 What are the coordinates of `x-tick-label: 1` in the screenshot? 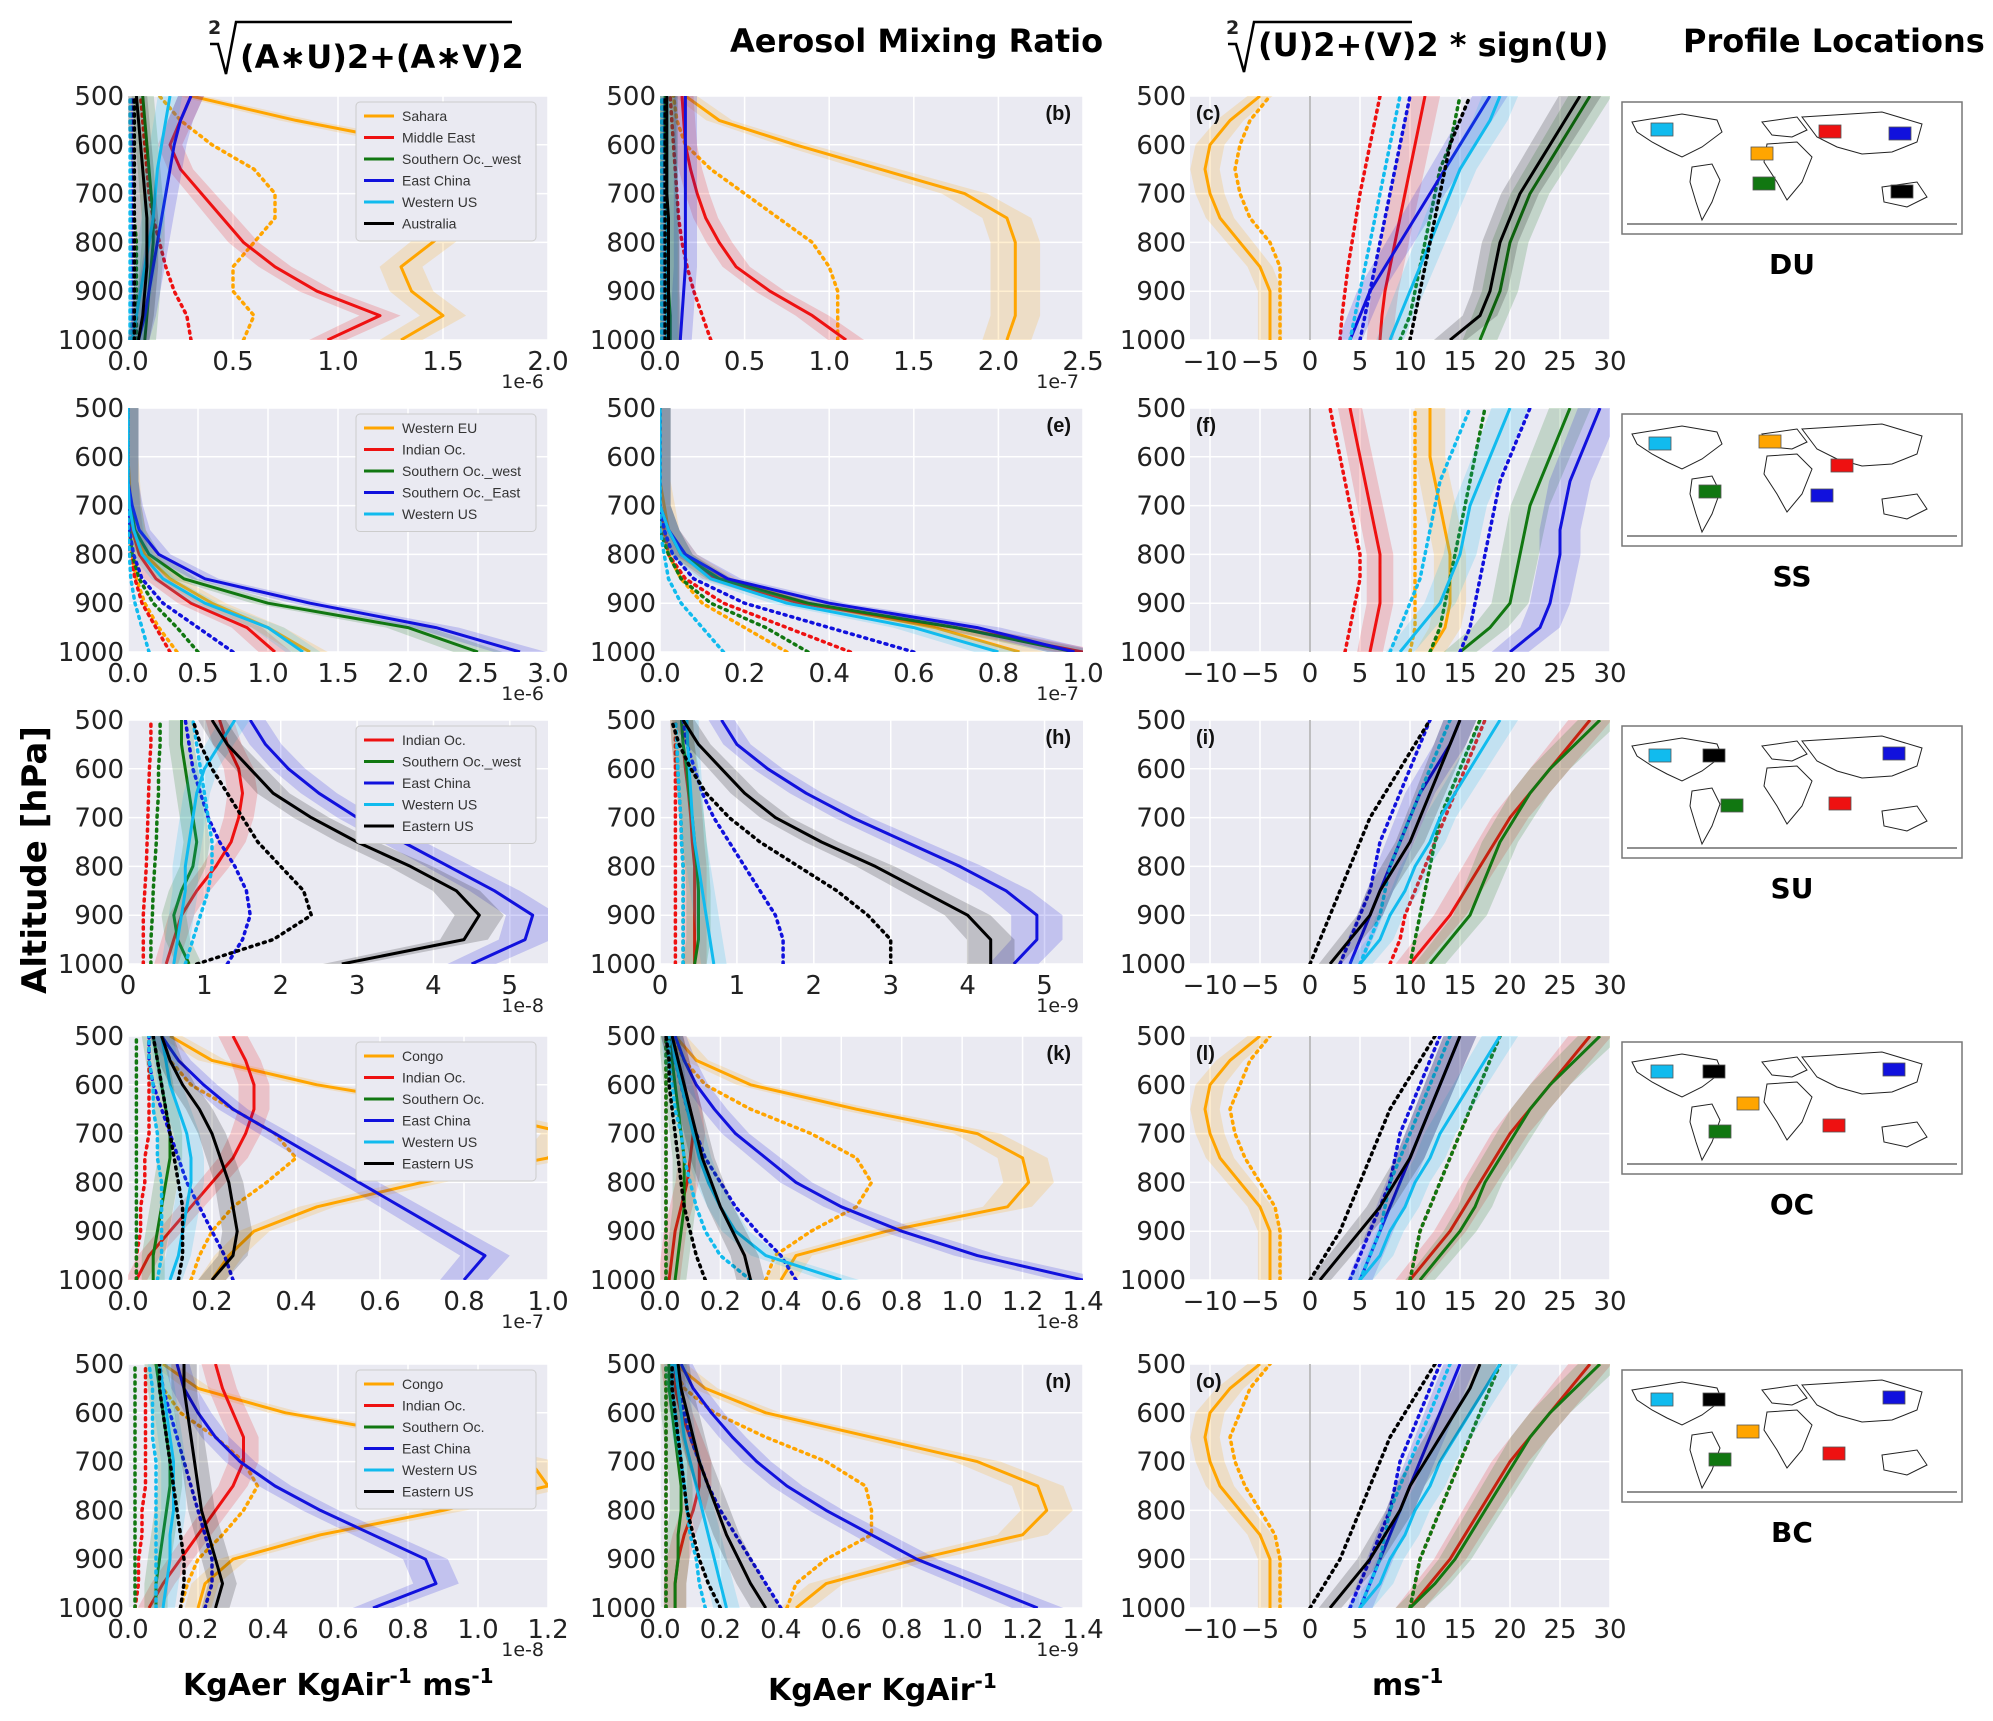 It's located at (204, 986).